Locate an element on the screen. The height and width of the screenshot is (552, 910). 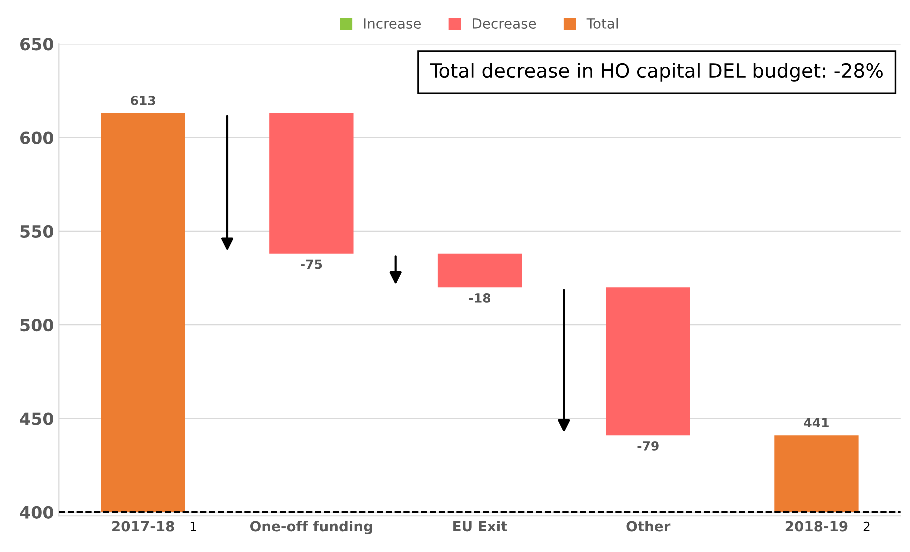
y-tick-label: 600 is located at coordinates (37, 138).